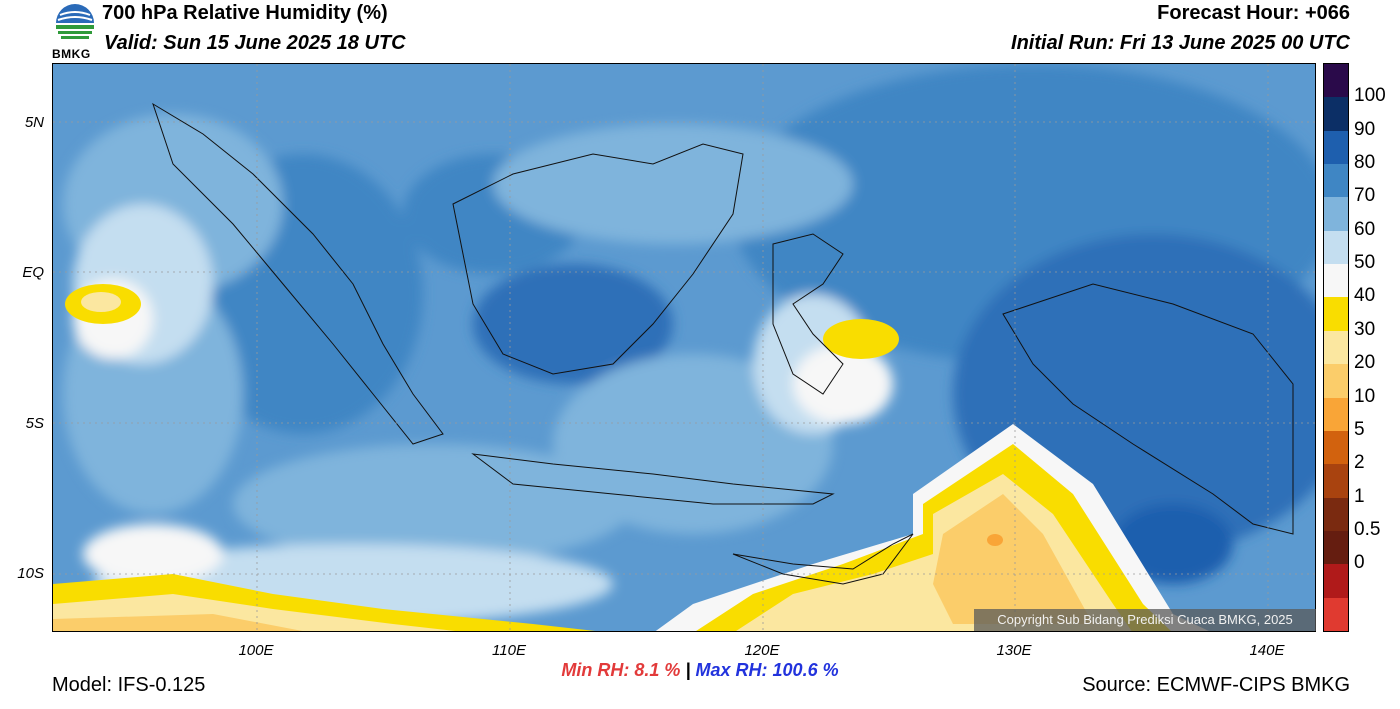 The height and width of the screenshot is (709, 1400). What do you see at coordinates (731, 670) in the screenshot?
I see `max-rh-label: Max RH:` at bounding box center [731, 670].